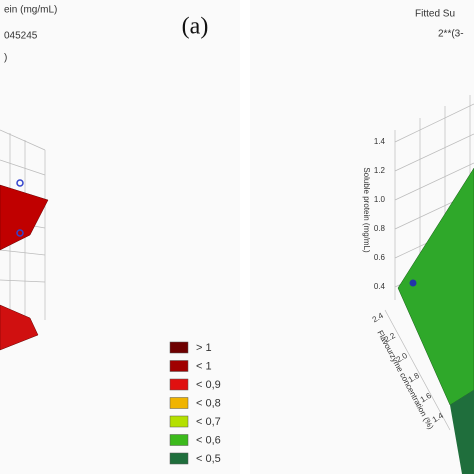 Image resolution: width=474 pixels, height=474 pixels. Describe the element at coordinates (380, 199) in the screenshot. I see `z-tick-label: 1.0` at that location.